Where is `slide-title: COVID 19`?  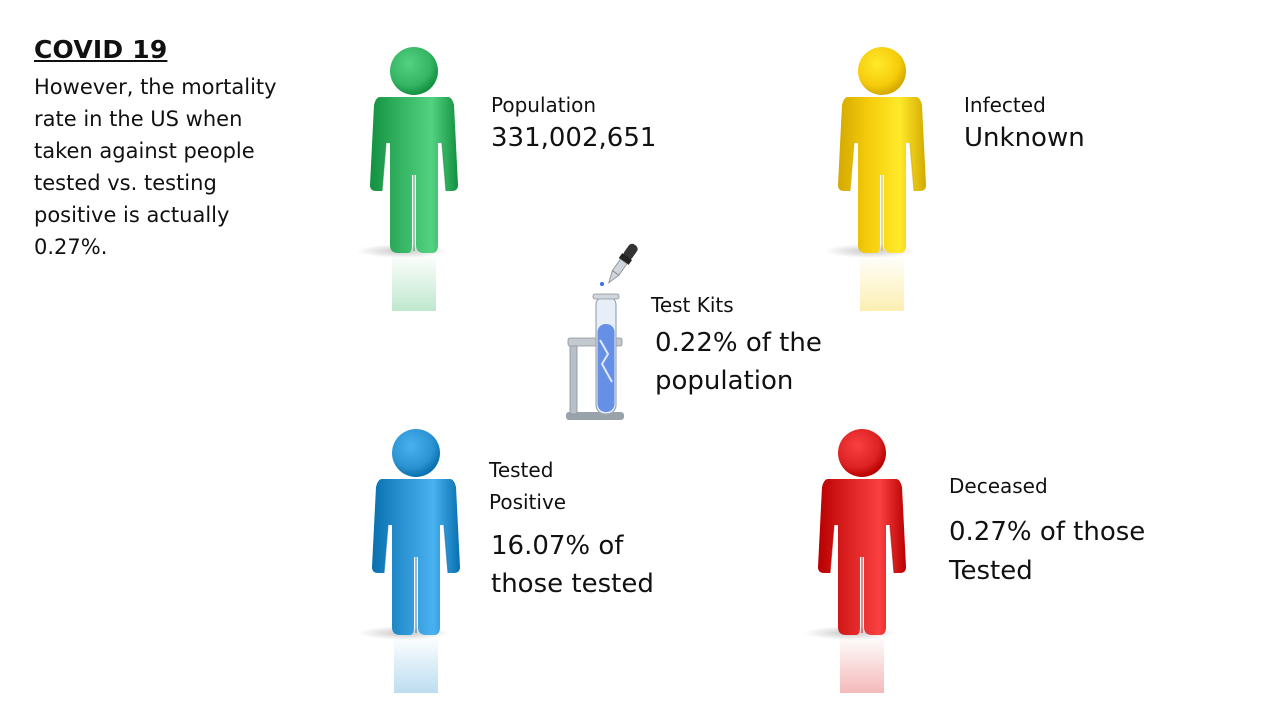 slide-title: COVID 19 is located at coordinates (101, 49).